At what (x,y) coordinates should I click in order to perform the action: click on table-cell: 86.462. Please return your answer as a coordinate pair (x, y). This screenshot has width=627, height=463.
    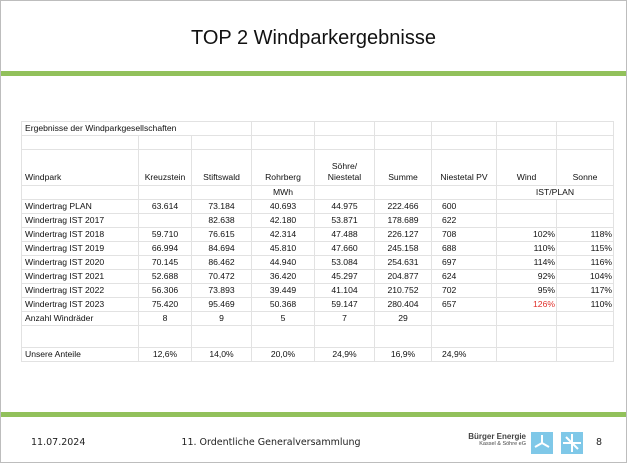
    Looking at the image, I should click on (221, 262).